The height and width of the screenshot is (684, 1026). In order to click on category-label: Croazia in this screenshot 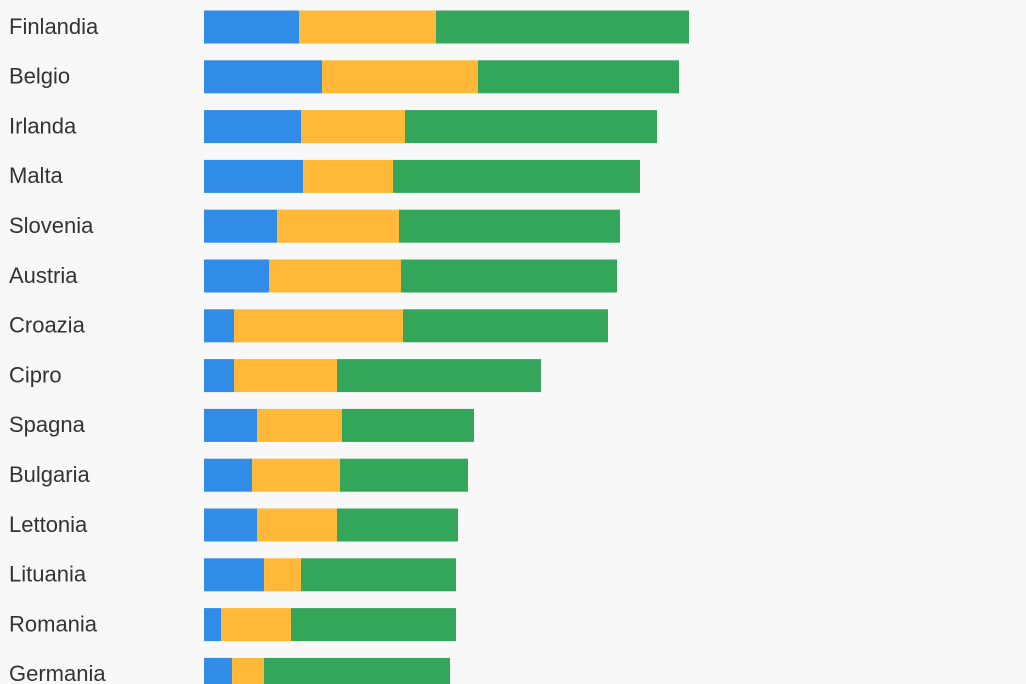, I will do `click(47, 325)`.